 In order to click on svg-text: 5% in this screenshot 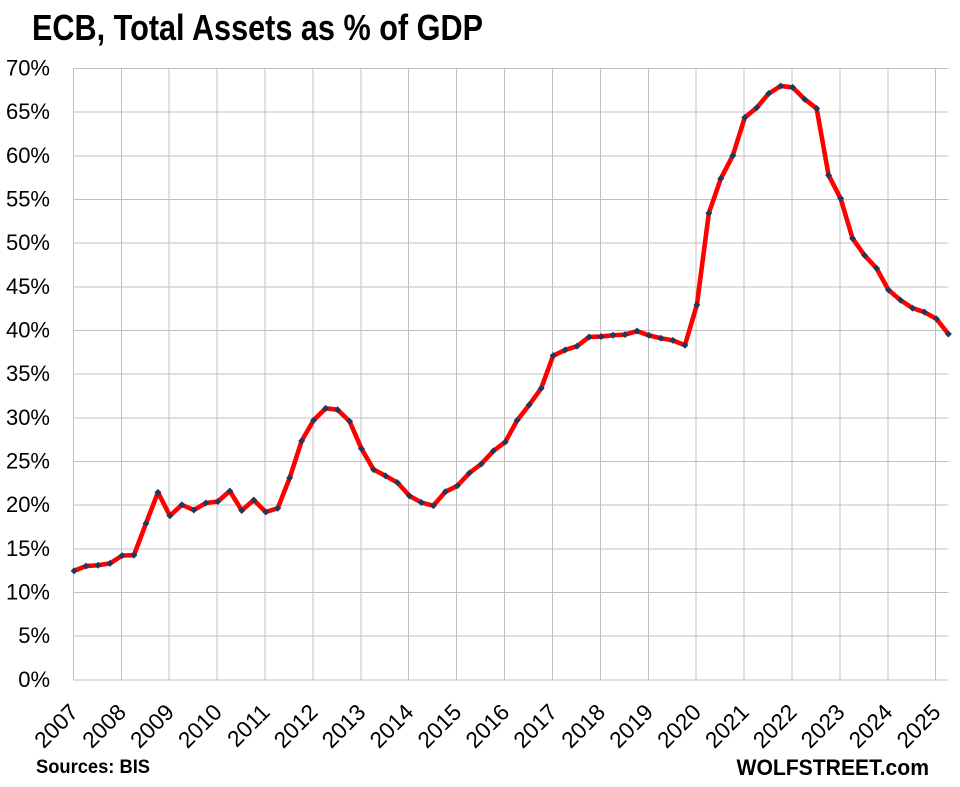, I will do `click(34, 635)`.